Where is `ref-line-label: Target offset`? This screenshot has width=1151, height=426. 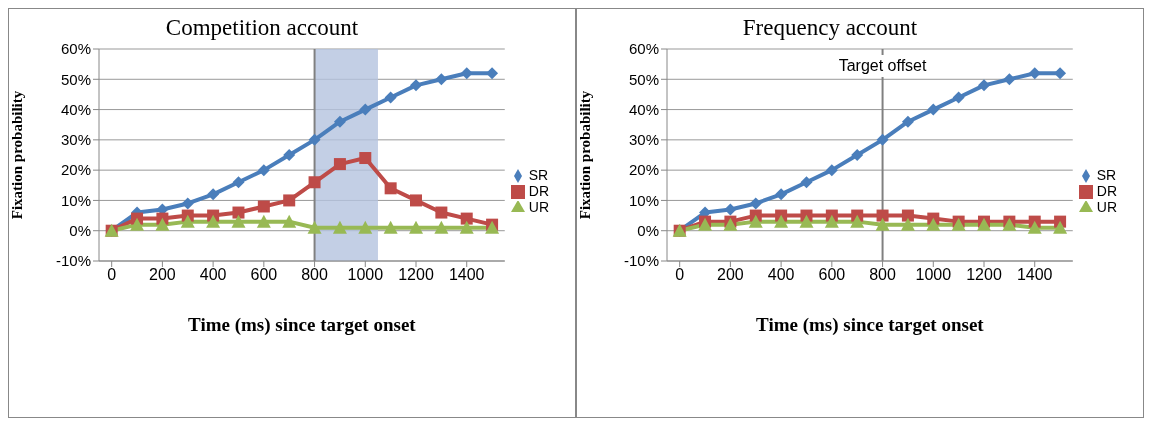 ref-line-label: Target offset is located at coordinates (882, 65).